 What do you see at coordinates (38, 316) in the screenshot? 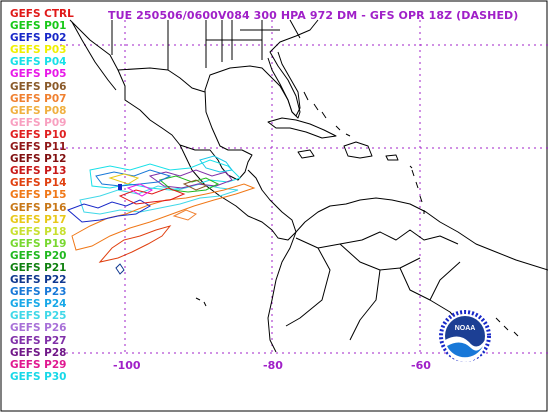
I see `legend-item: GEFS P25` at bounding box center [38, 316].